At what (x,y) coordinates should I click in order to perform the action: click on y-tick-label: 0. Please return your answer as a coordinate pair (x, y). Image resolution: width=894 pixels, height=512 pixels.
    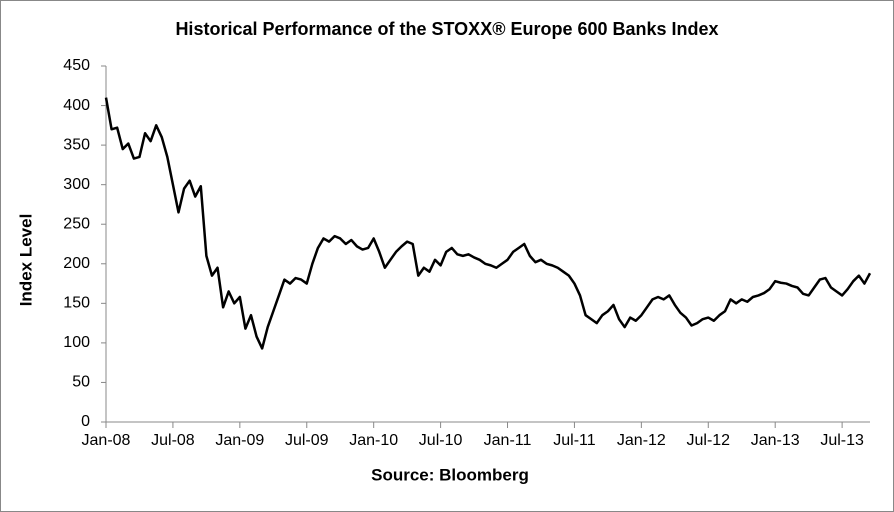
    Looking at the image, I should click on (85, 421).